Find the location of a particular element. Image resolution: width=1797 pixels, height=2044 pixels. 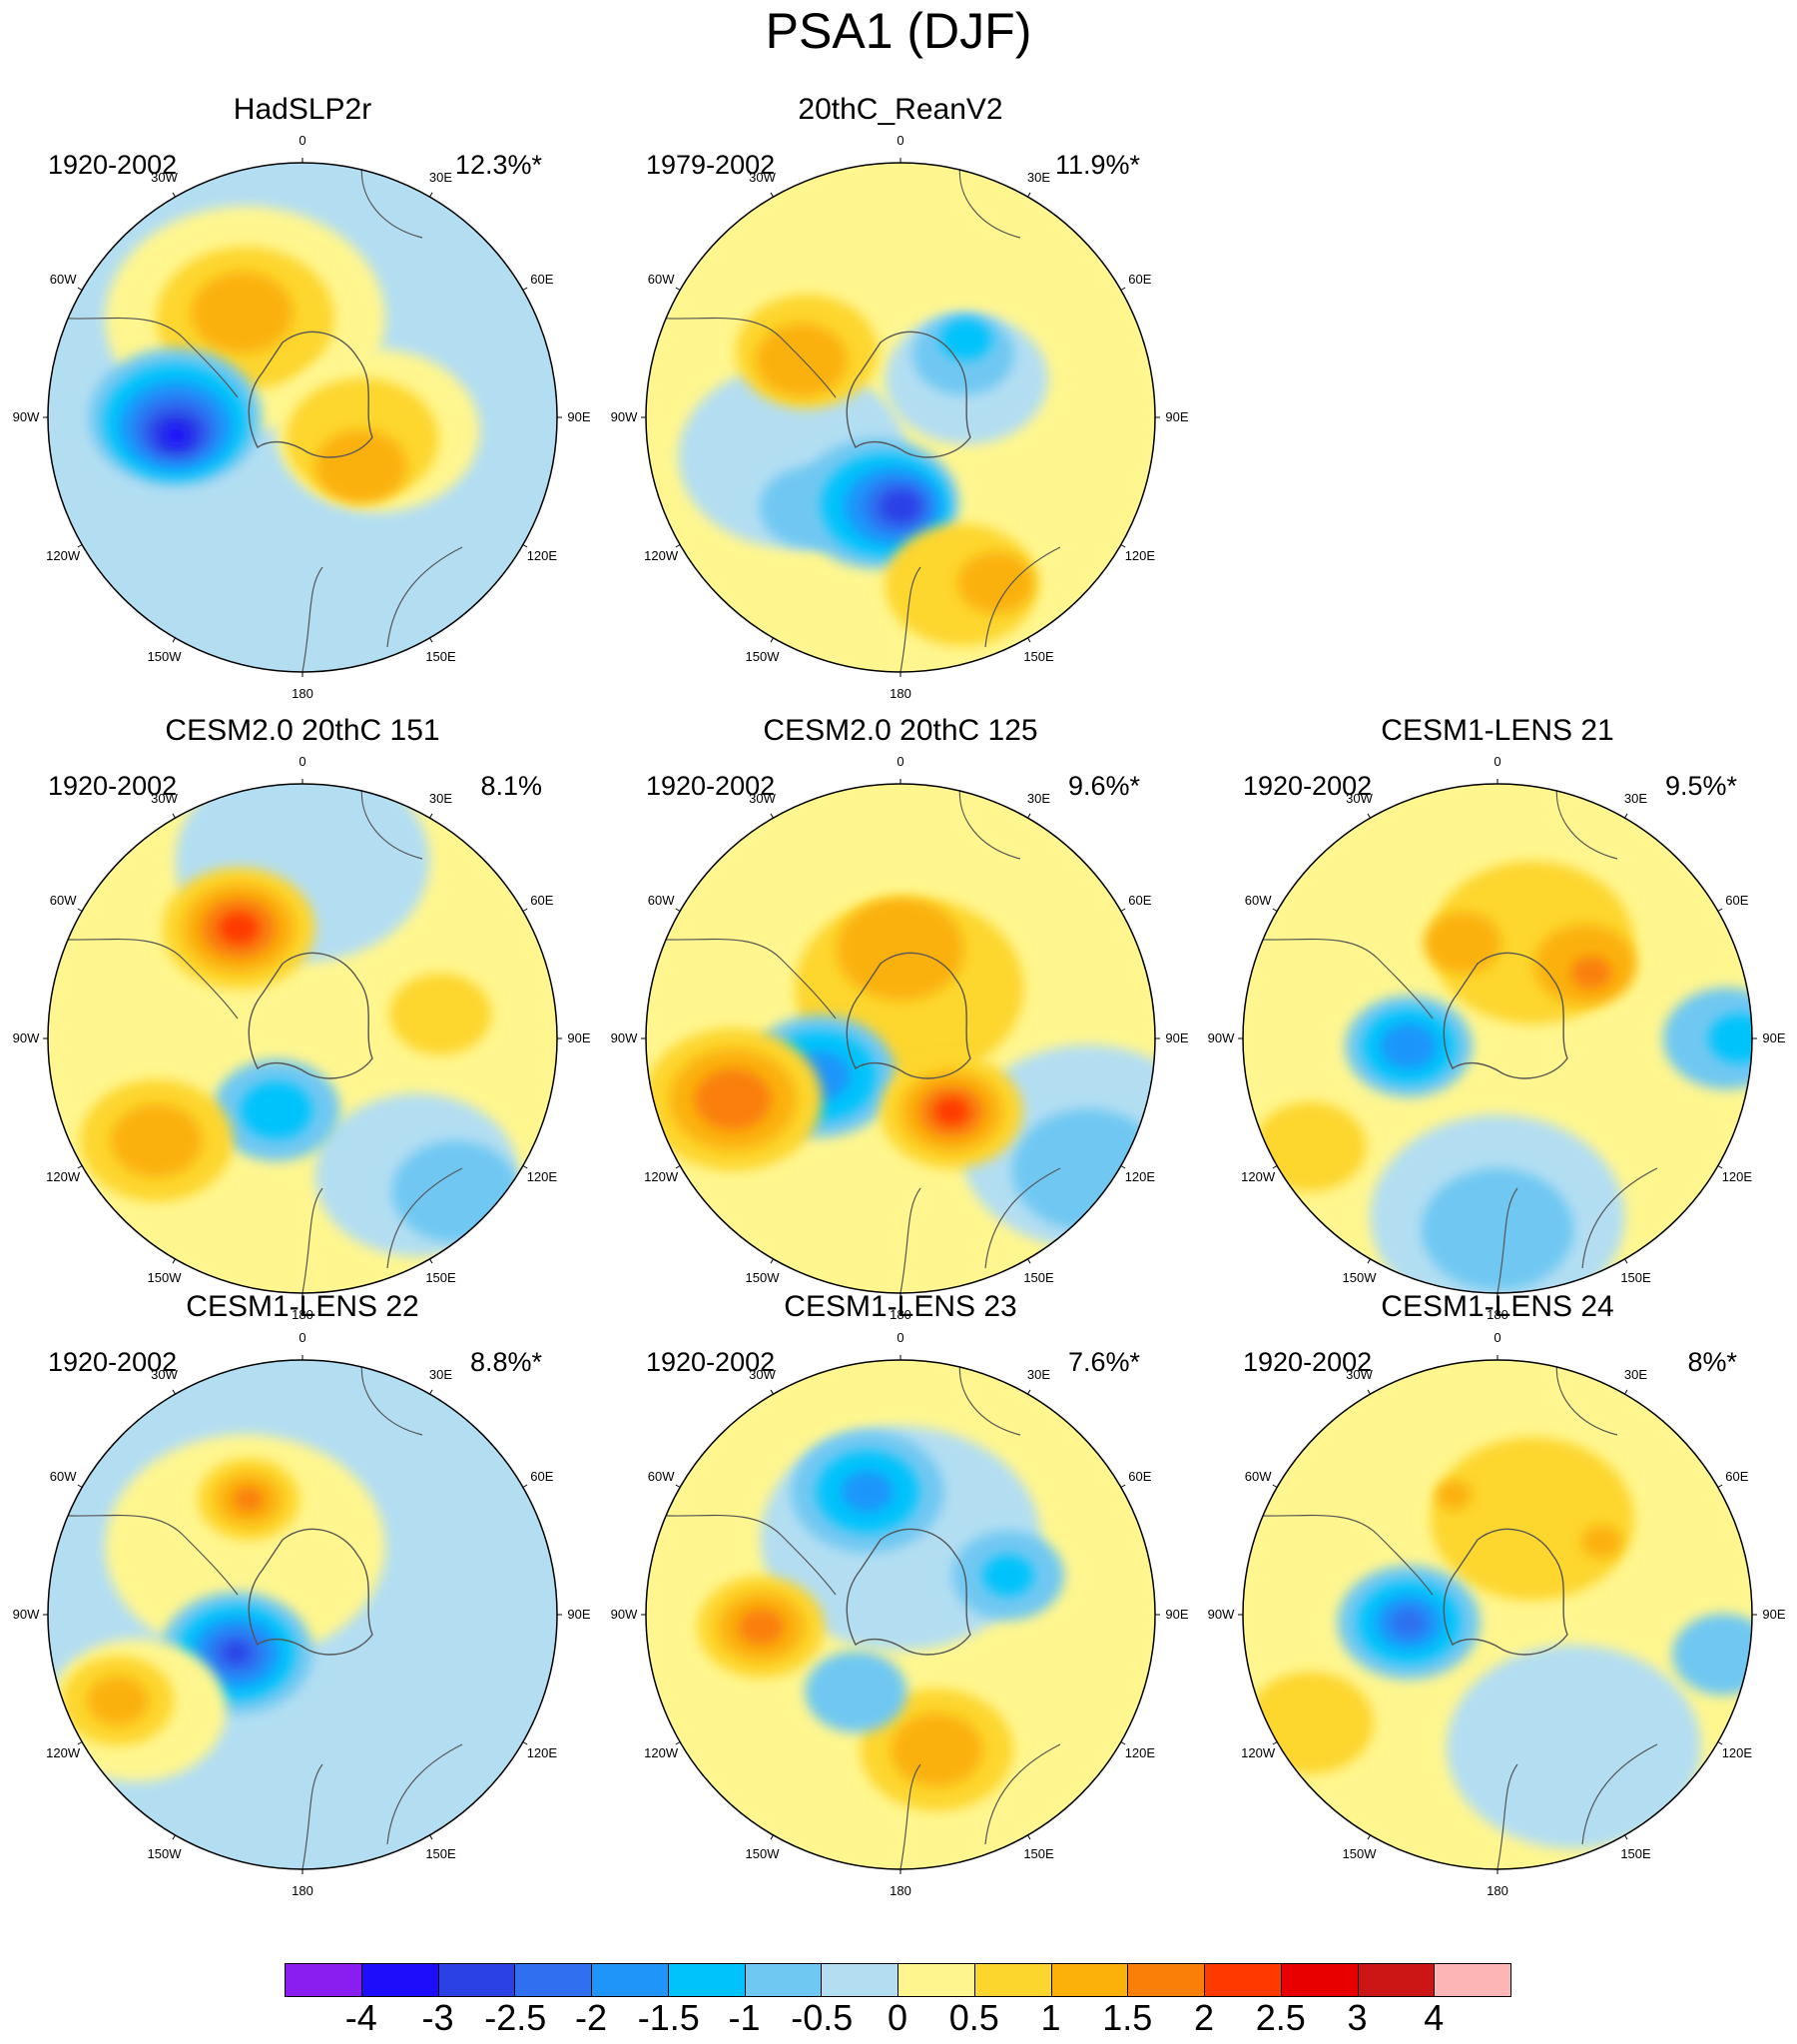

panel-period: 1920-2002 is located at coordinates (113, 1362).